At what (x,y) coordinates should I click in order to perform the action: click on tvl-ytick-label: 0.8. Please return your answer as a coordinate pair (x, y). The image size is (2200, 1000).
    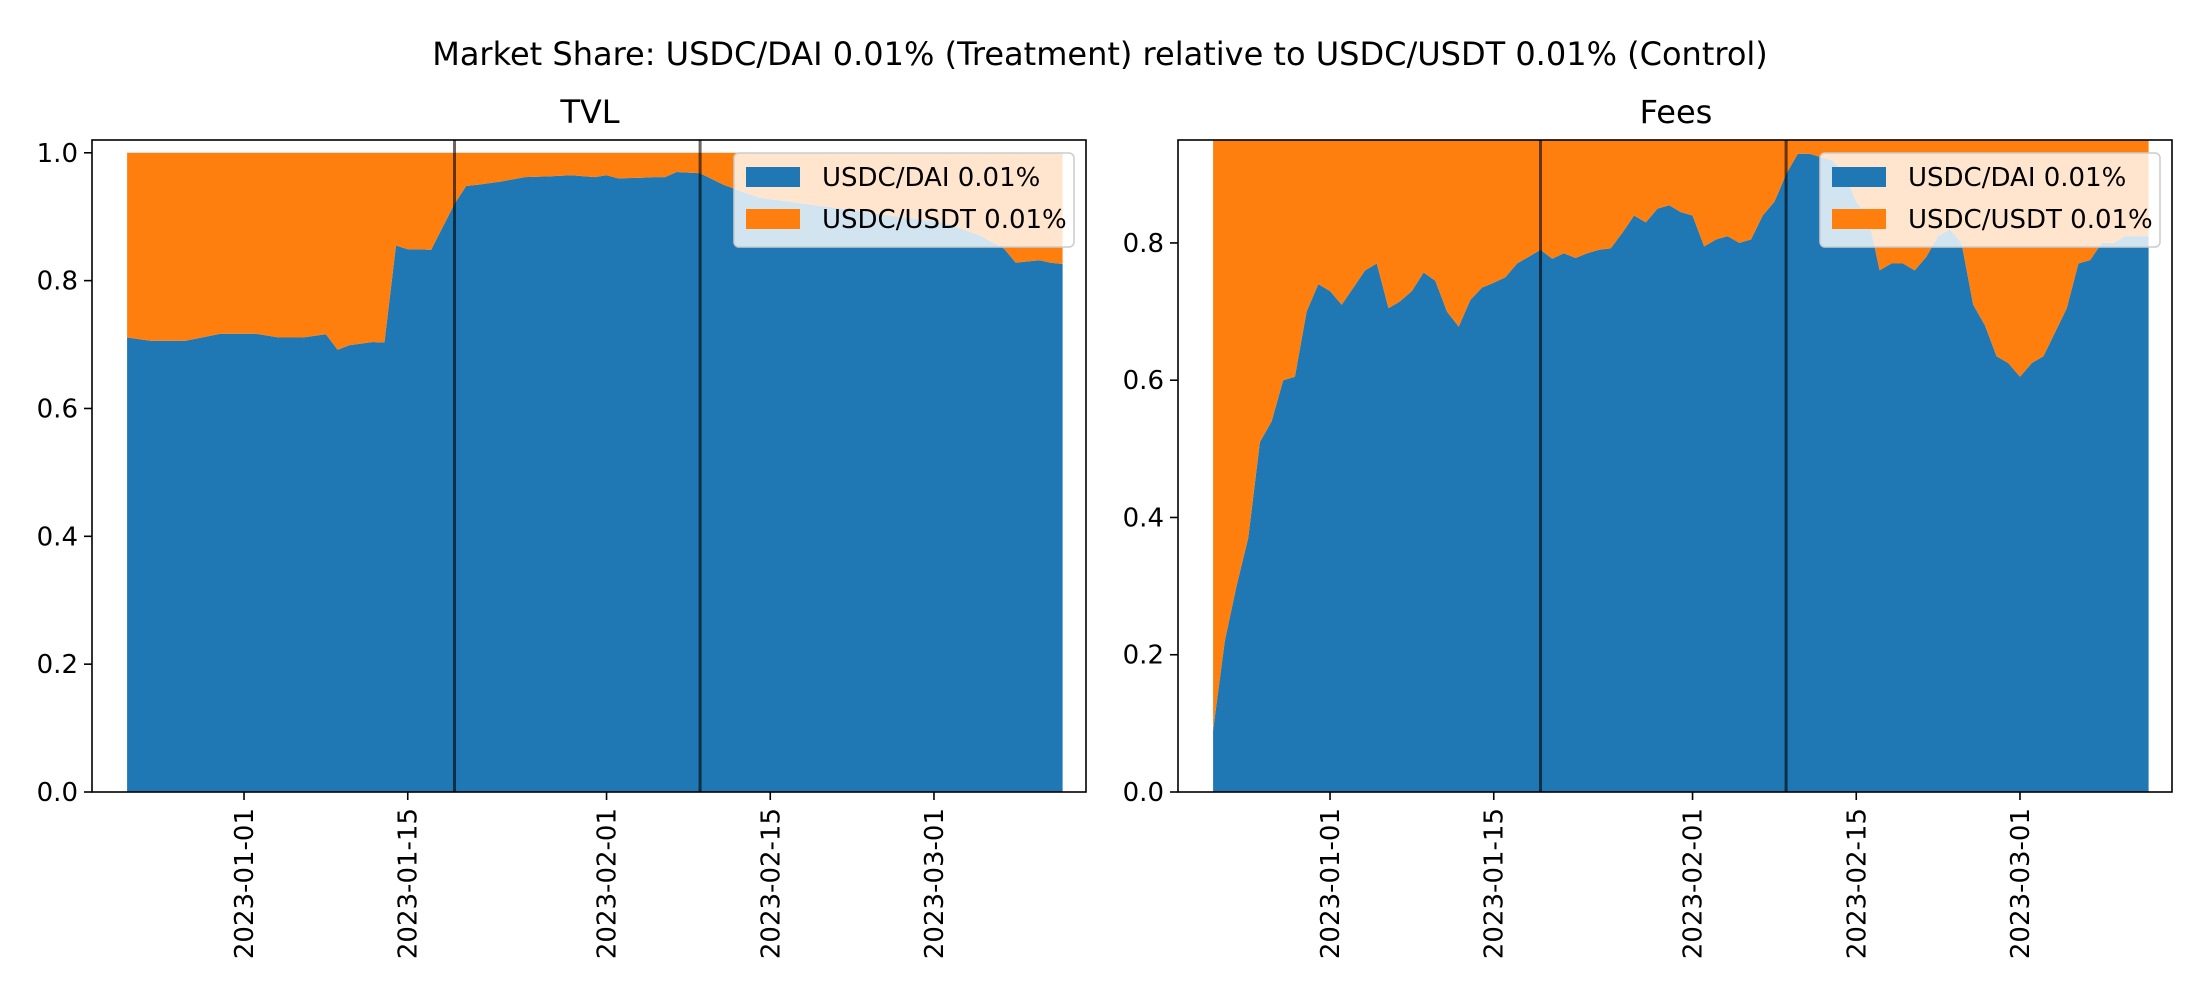
    Looking at the image, I should click on (57, 282).